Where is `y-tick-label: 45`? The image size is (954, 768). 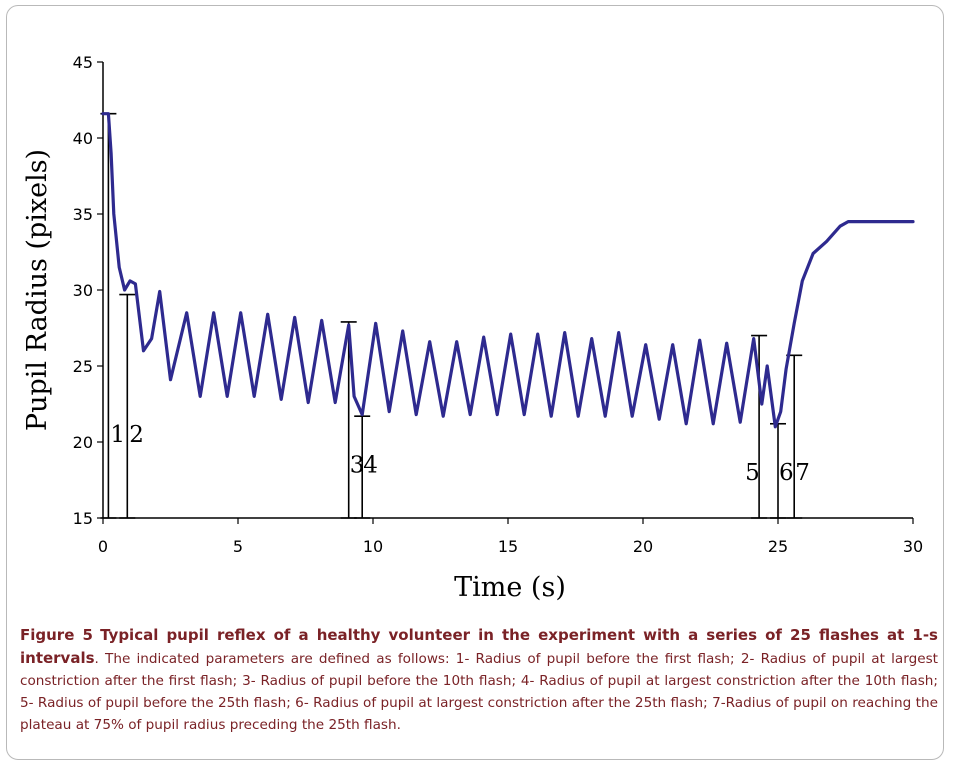 y-tick-label: 45 is located at coordinates (83, 62).